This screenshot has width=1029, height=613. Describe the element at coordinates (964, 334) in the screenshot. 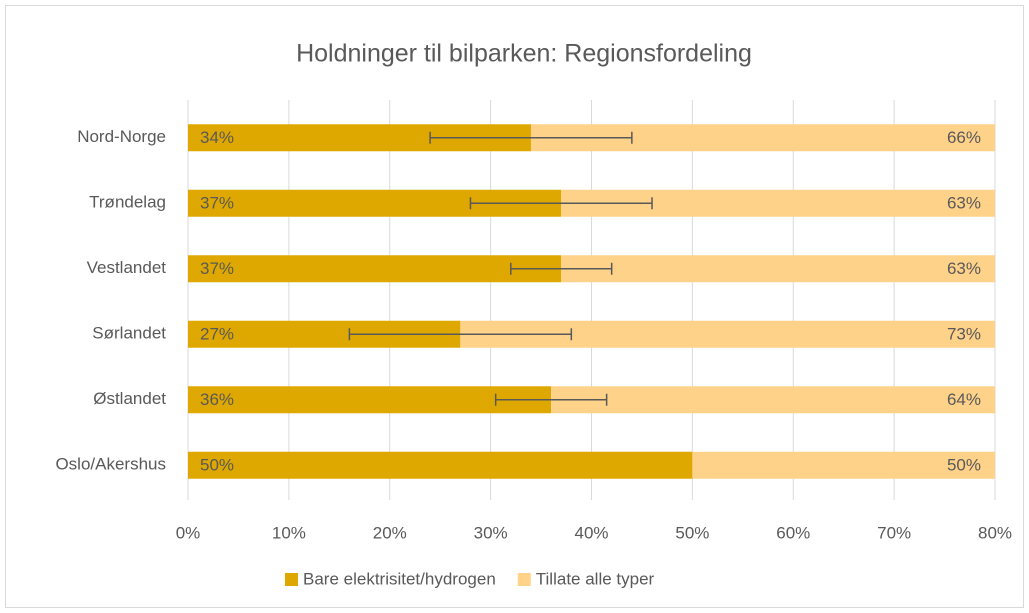

I see `data-label: 73%` at that location.